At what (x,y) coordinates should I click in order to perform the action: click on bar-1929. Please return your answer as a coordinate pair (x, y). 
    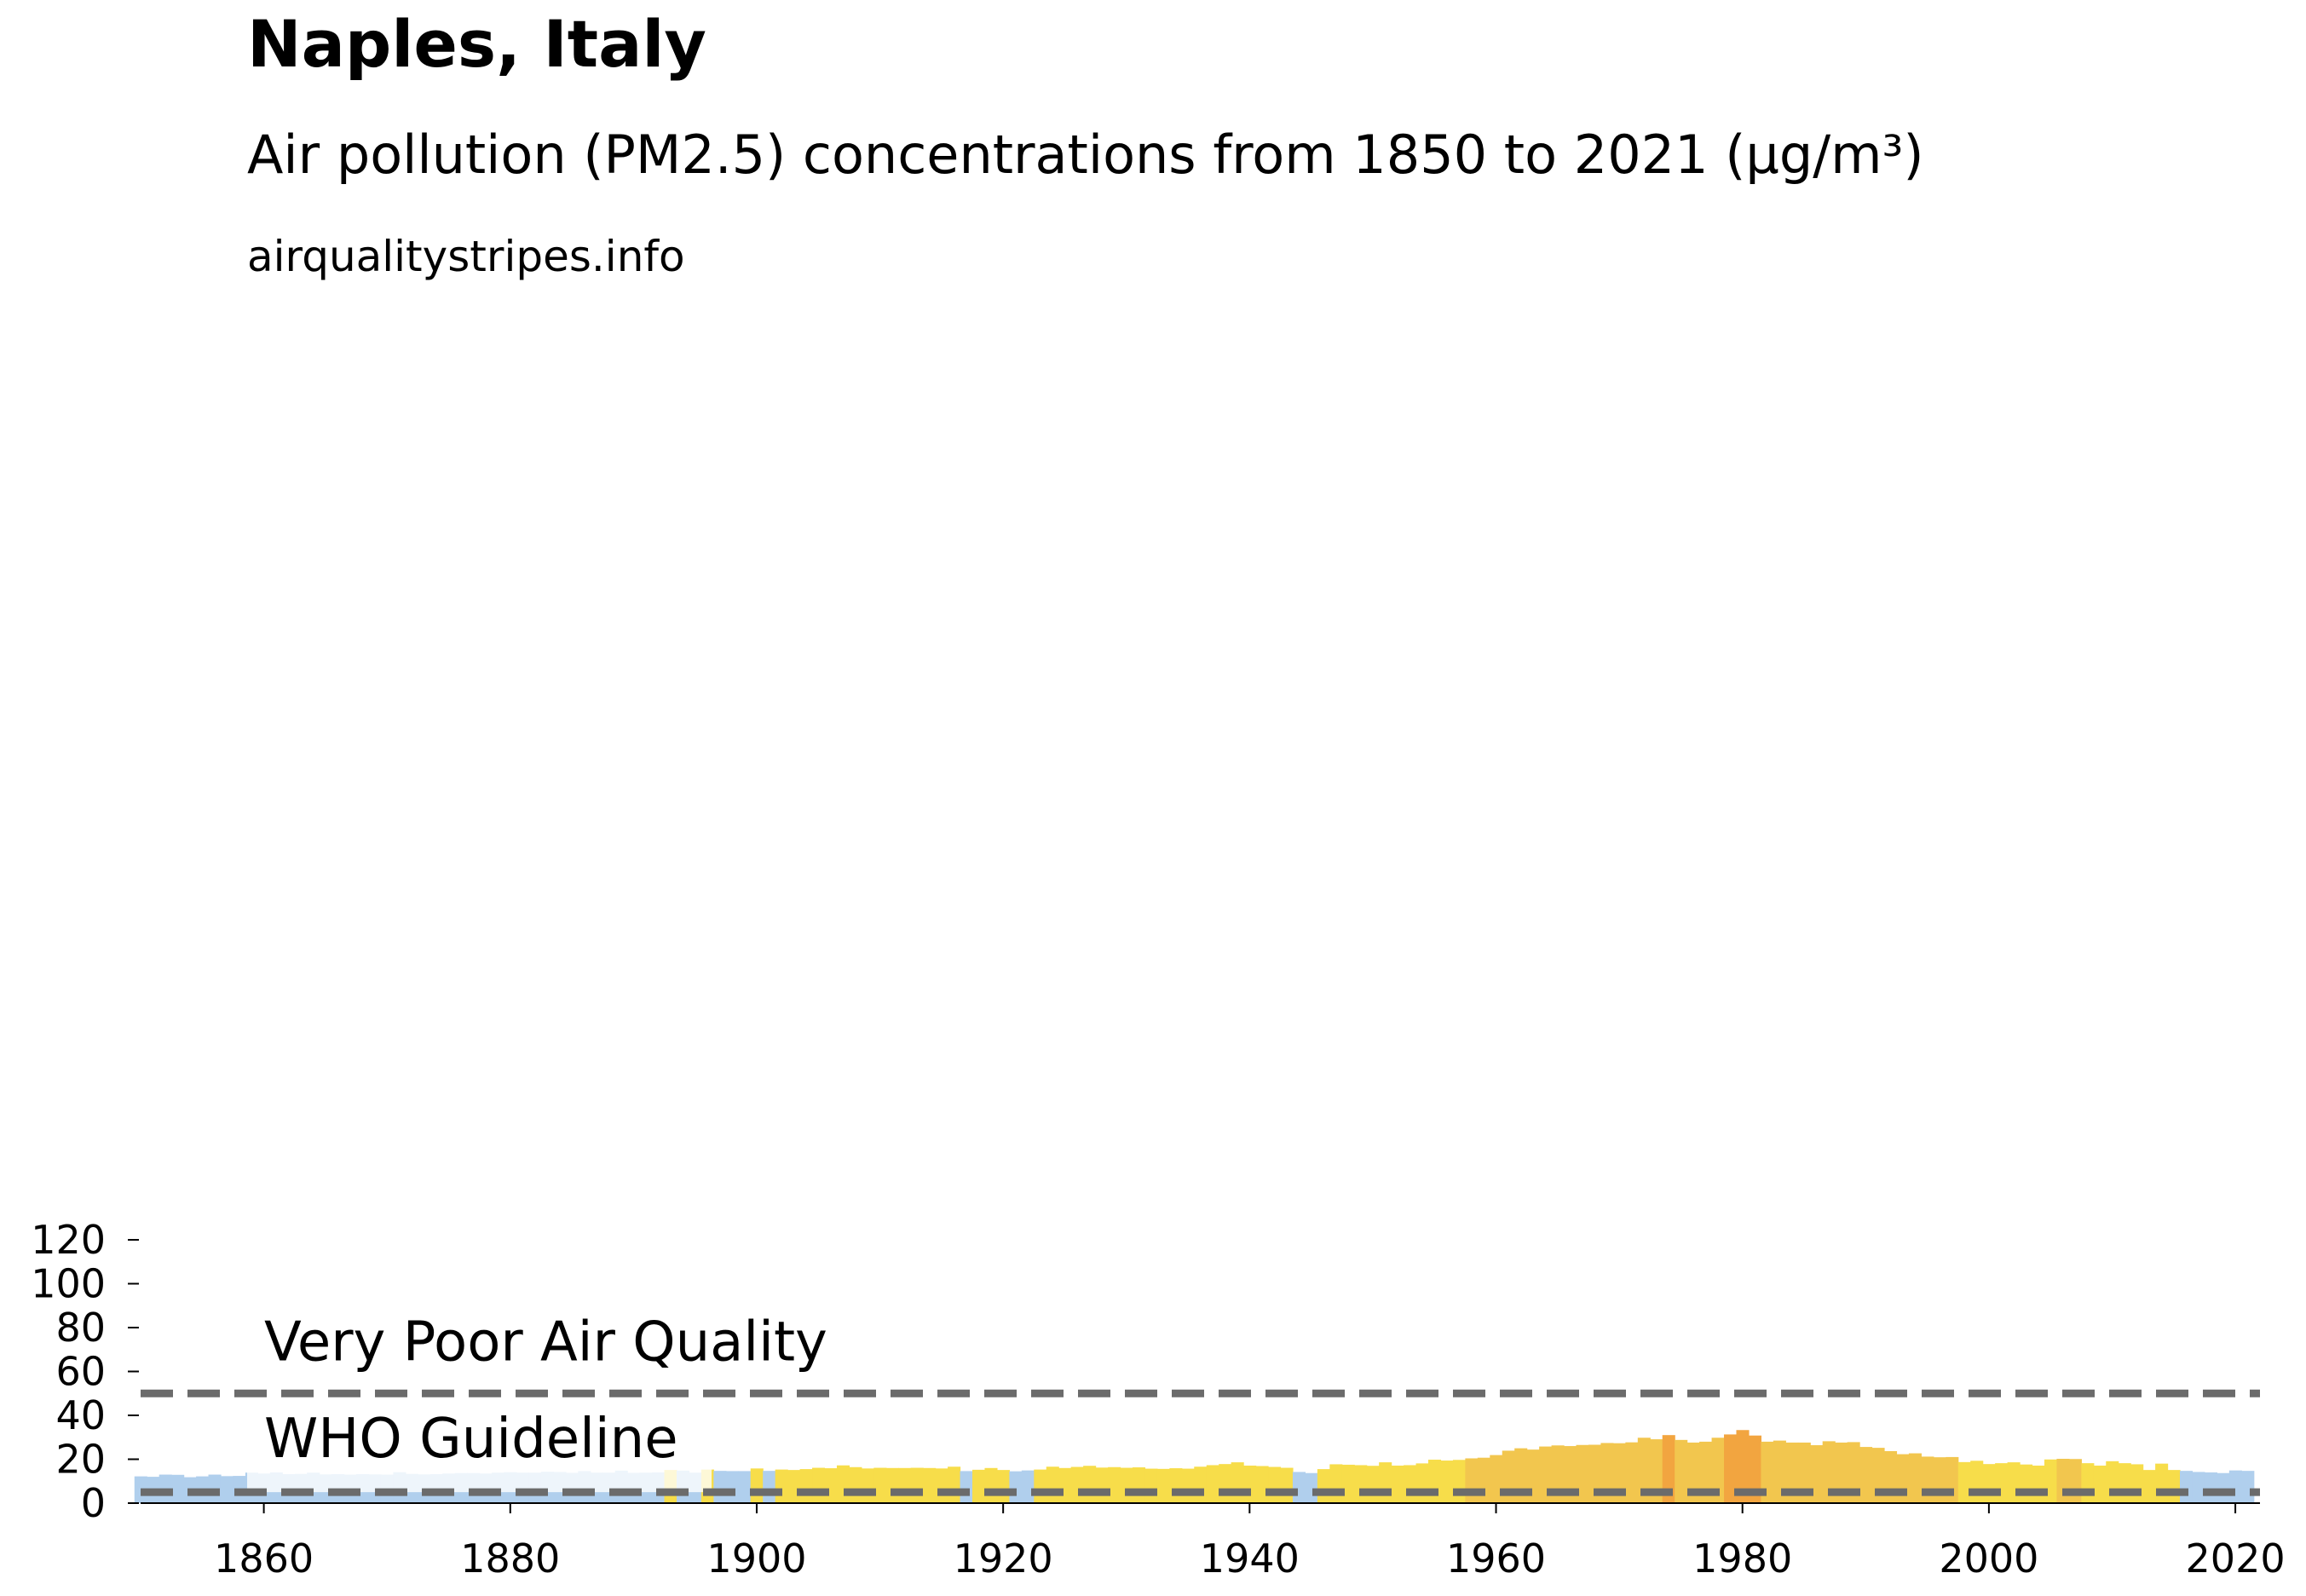
    Looking at the image, I should click on (1114, 1484).